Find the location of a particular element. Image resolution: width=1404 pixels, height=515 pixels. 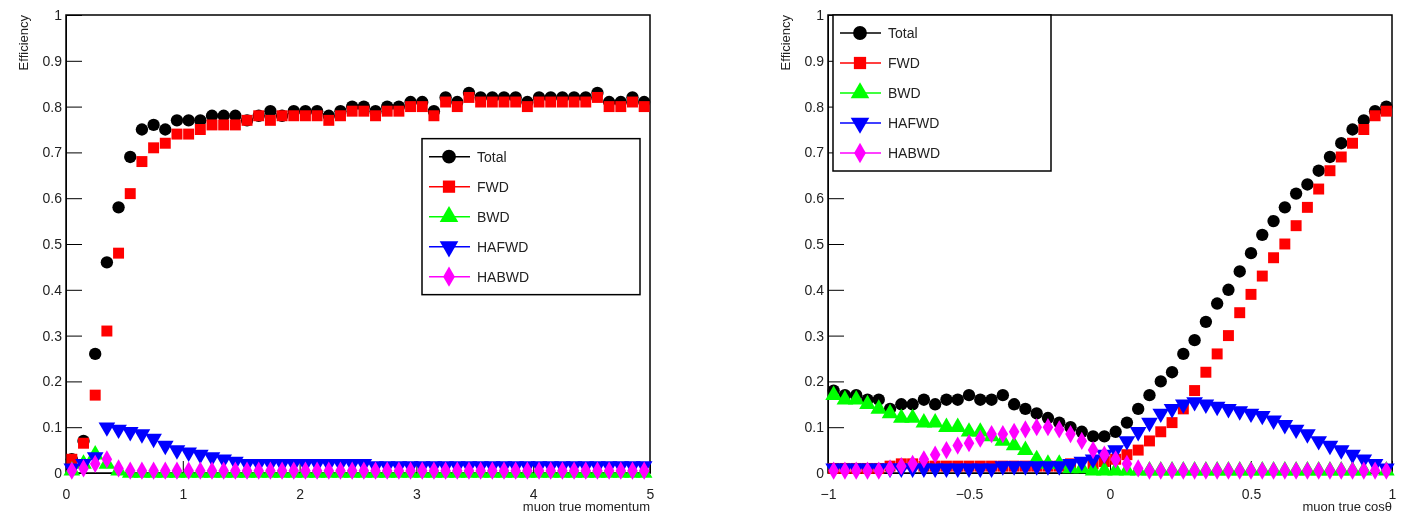

x-axis-title: muon true momentum is located at coordinates (586, 506).